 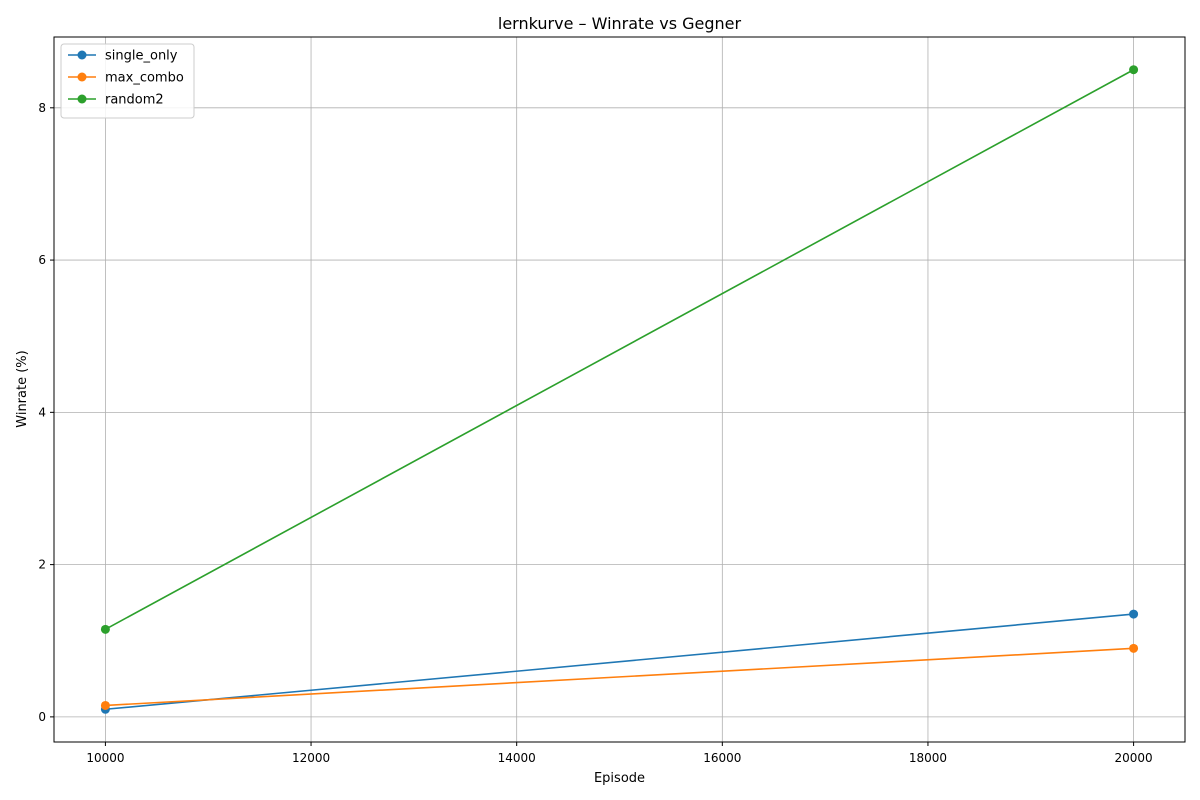 What do you see at coordinates (619, 753) in the screenshot?
I see `x-axis: 10000 12000 14000 16000 18000 20000` at bounding box center [619, 753].